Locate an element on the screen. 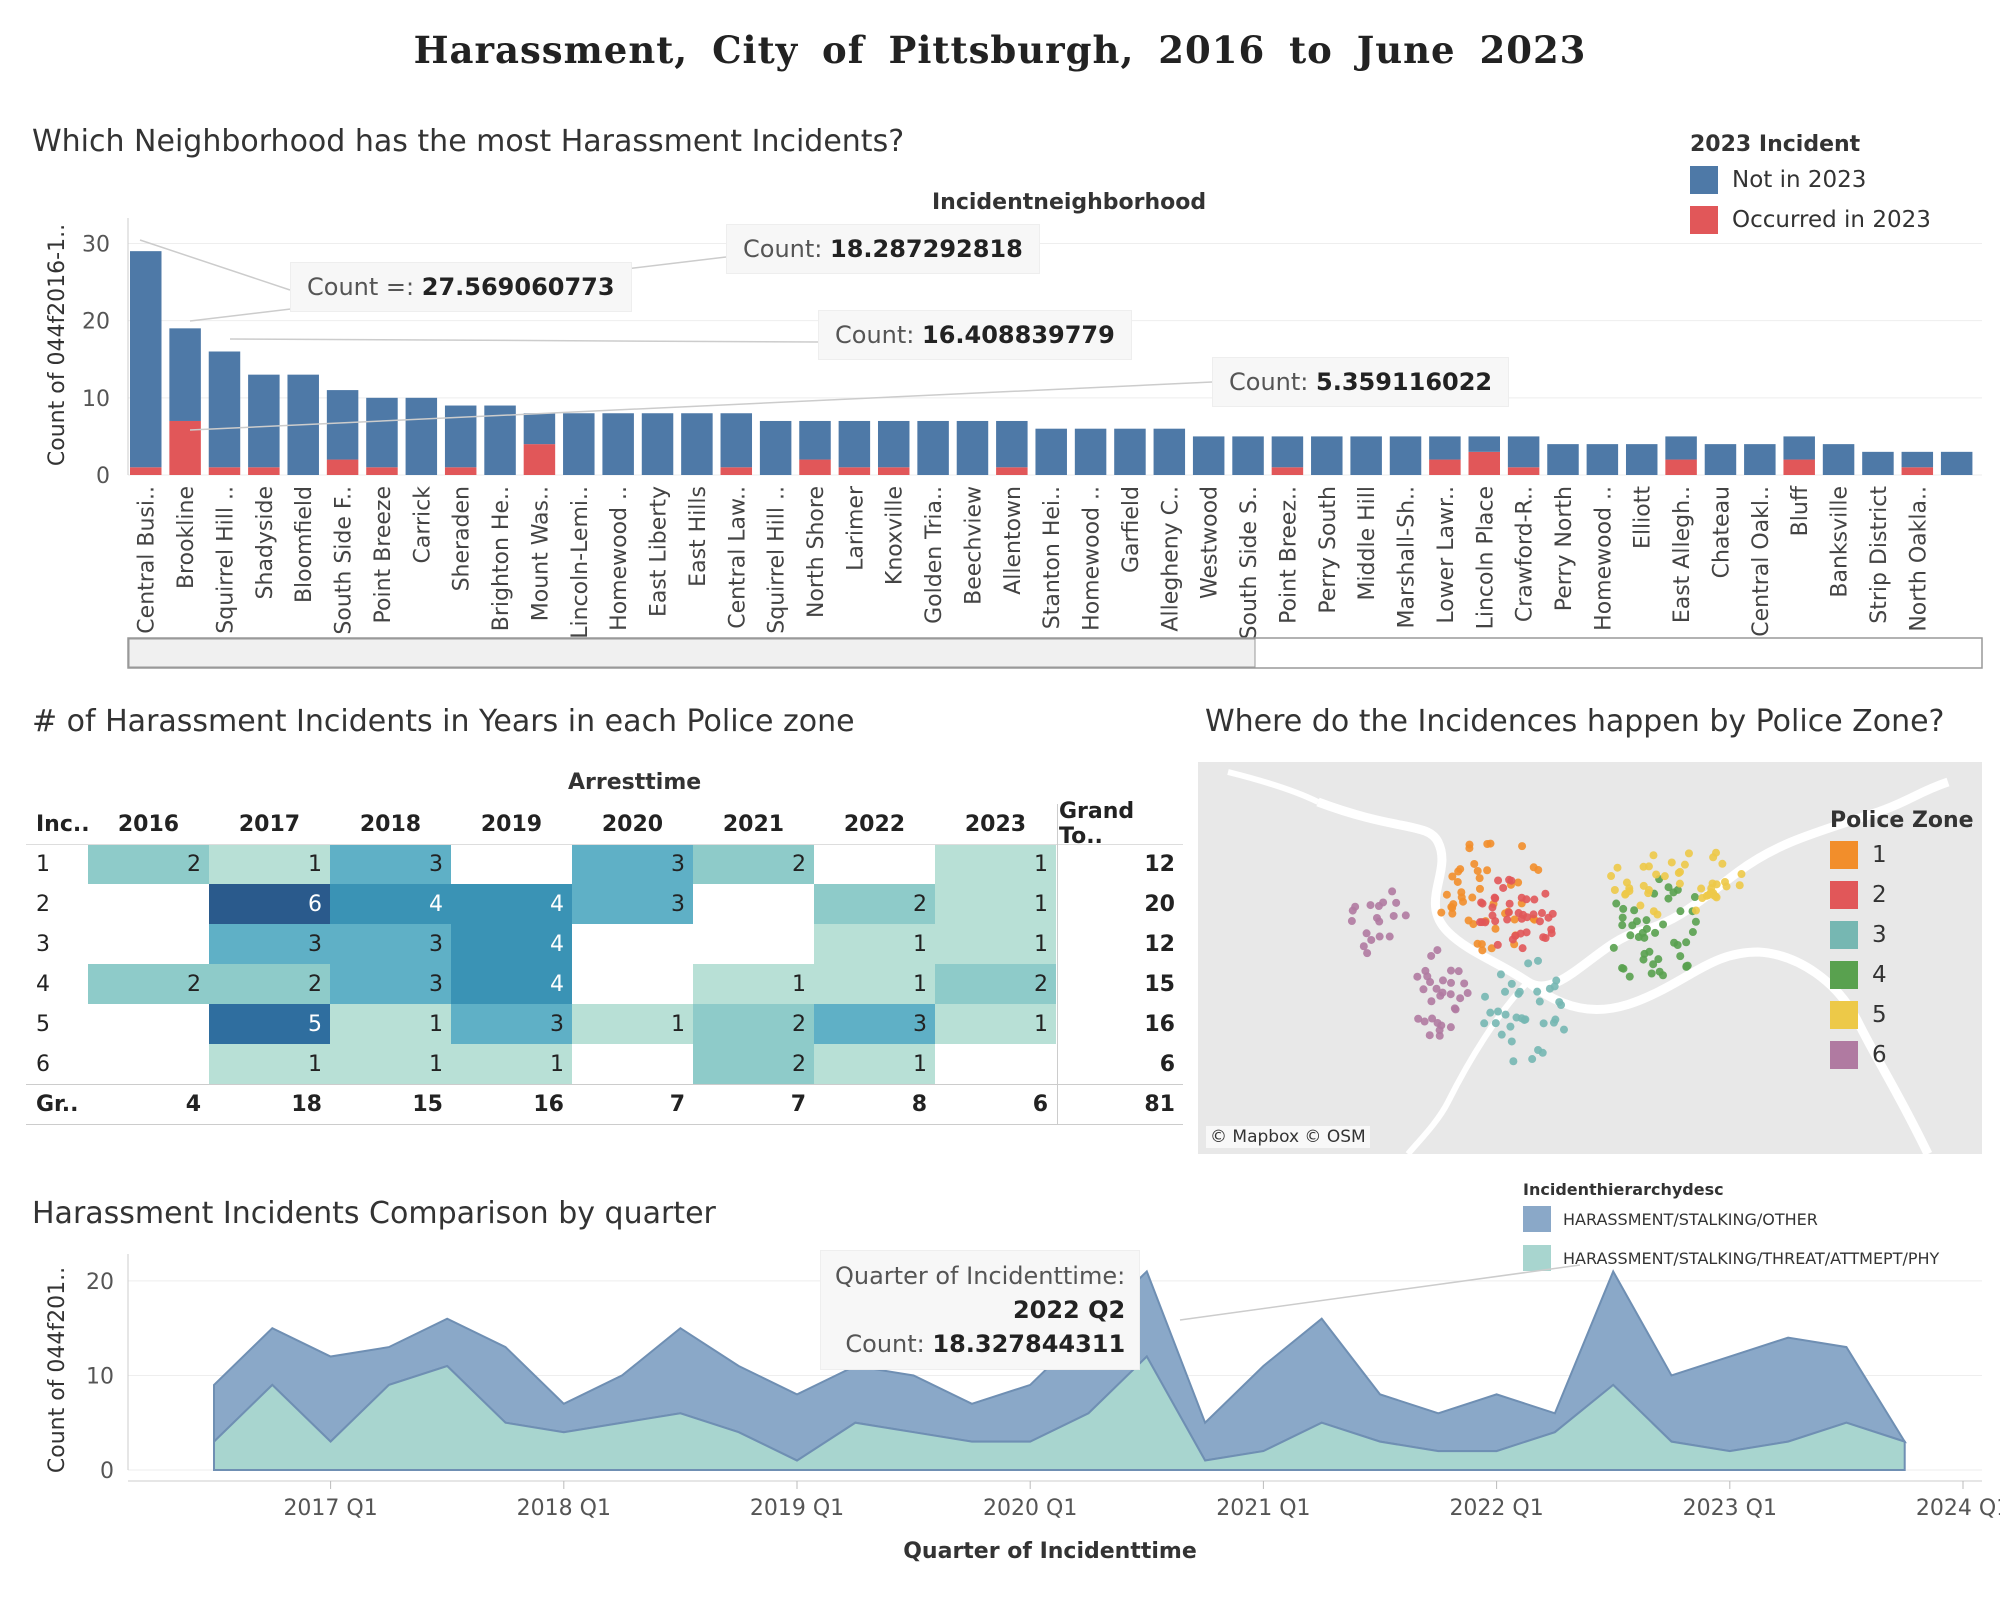 The width and height of the screenshot is (2000, 1600). police-zone-map: © Mapbox © OSM is located at coordinates (1590, 958).